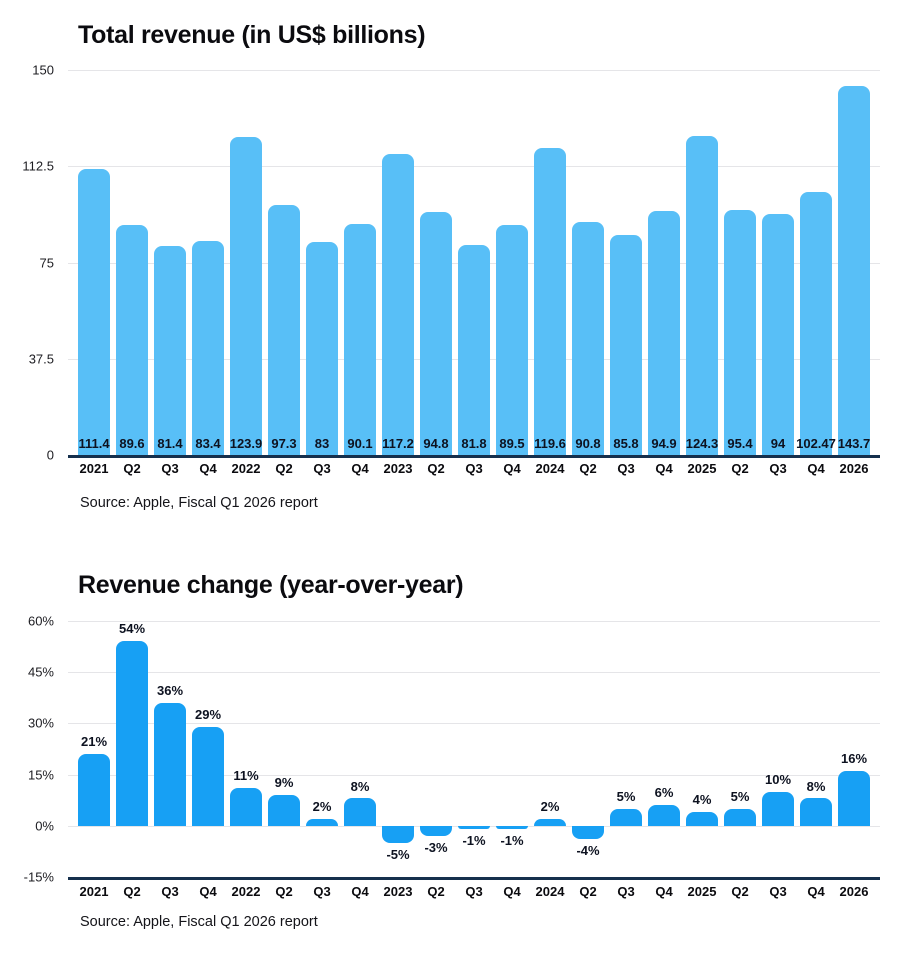 Image resolution: width=900 pixels, height=961 pixels. I want to click on bar-slot: 83, so click(322, 262).